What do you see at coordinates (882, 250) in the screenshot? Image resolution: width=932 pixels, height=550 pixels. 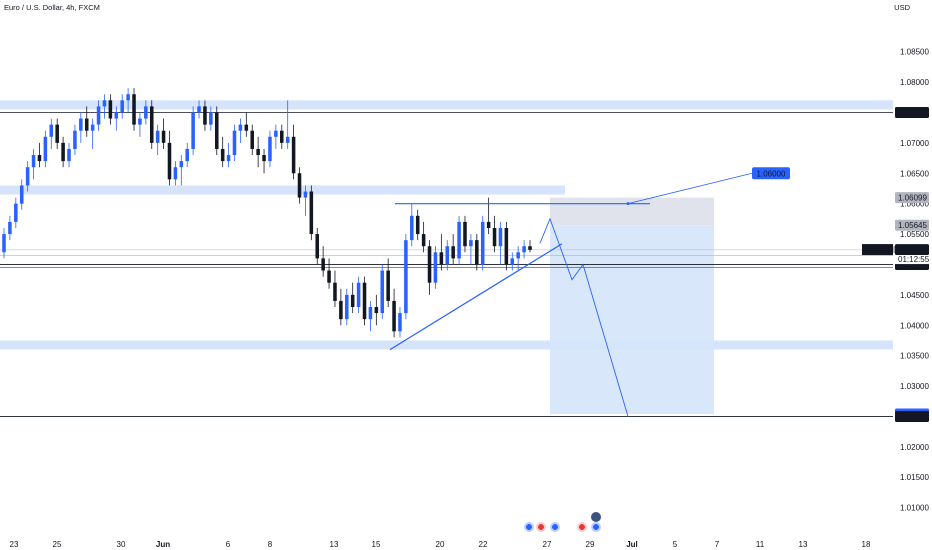 I see `symbol-tag: EURUSD` at bounding box center [882, 250].